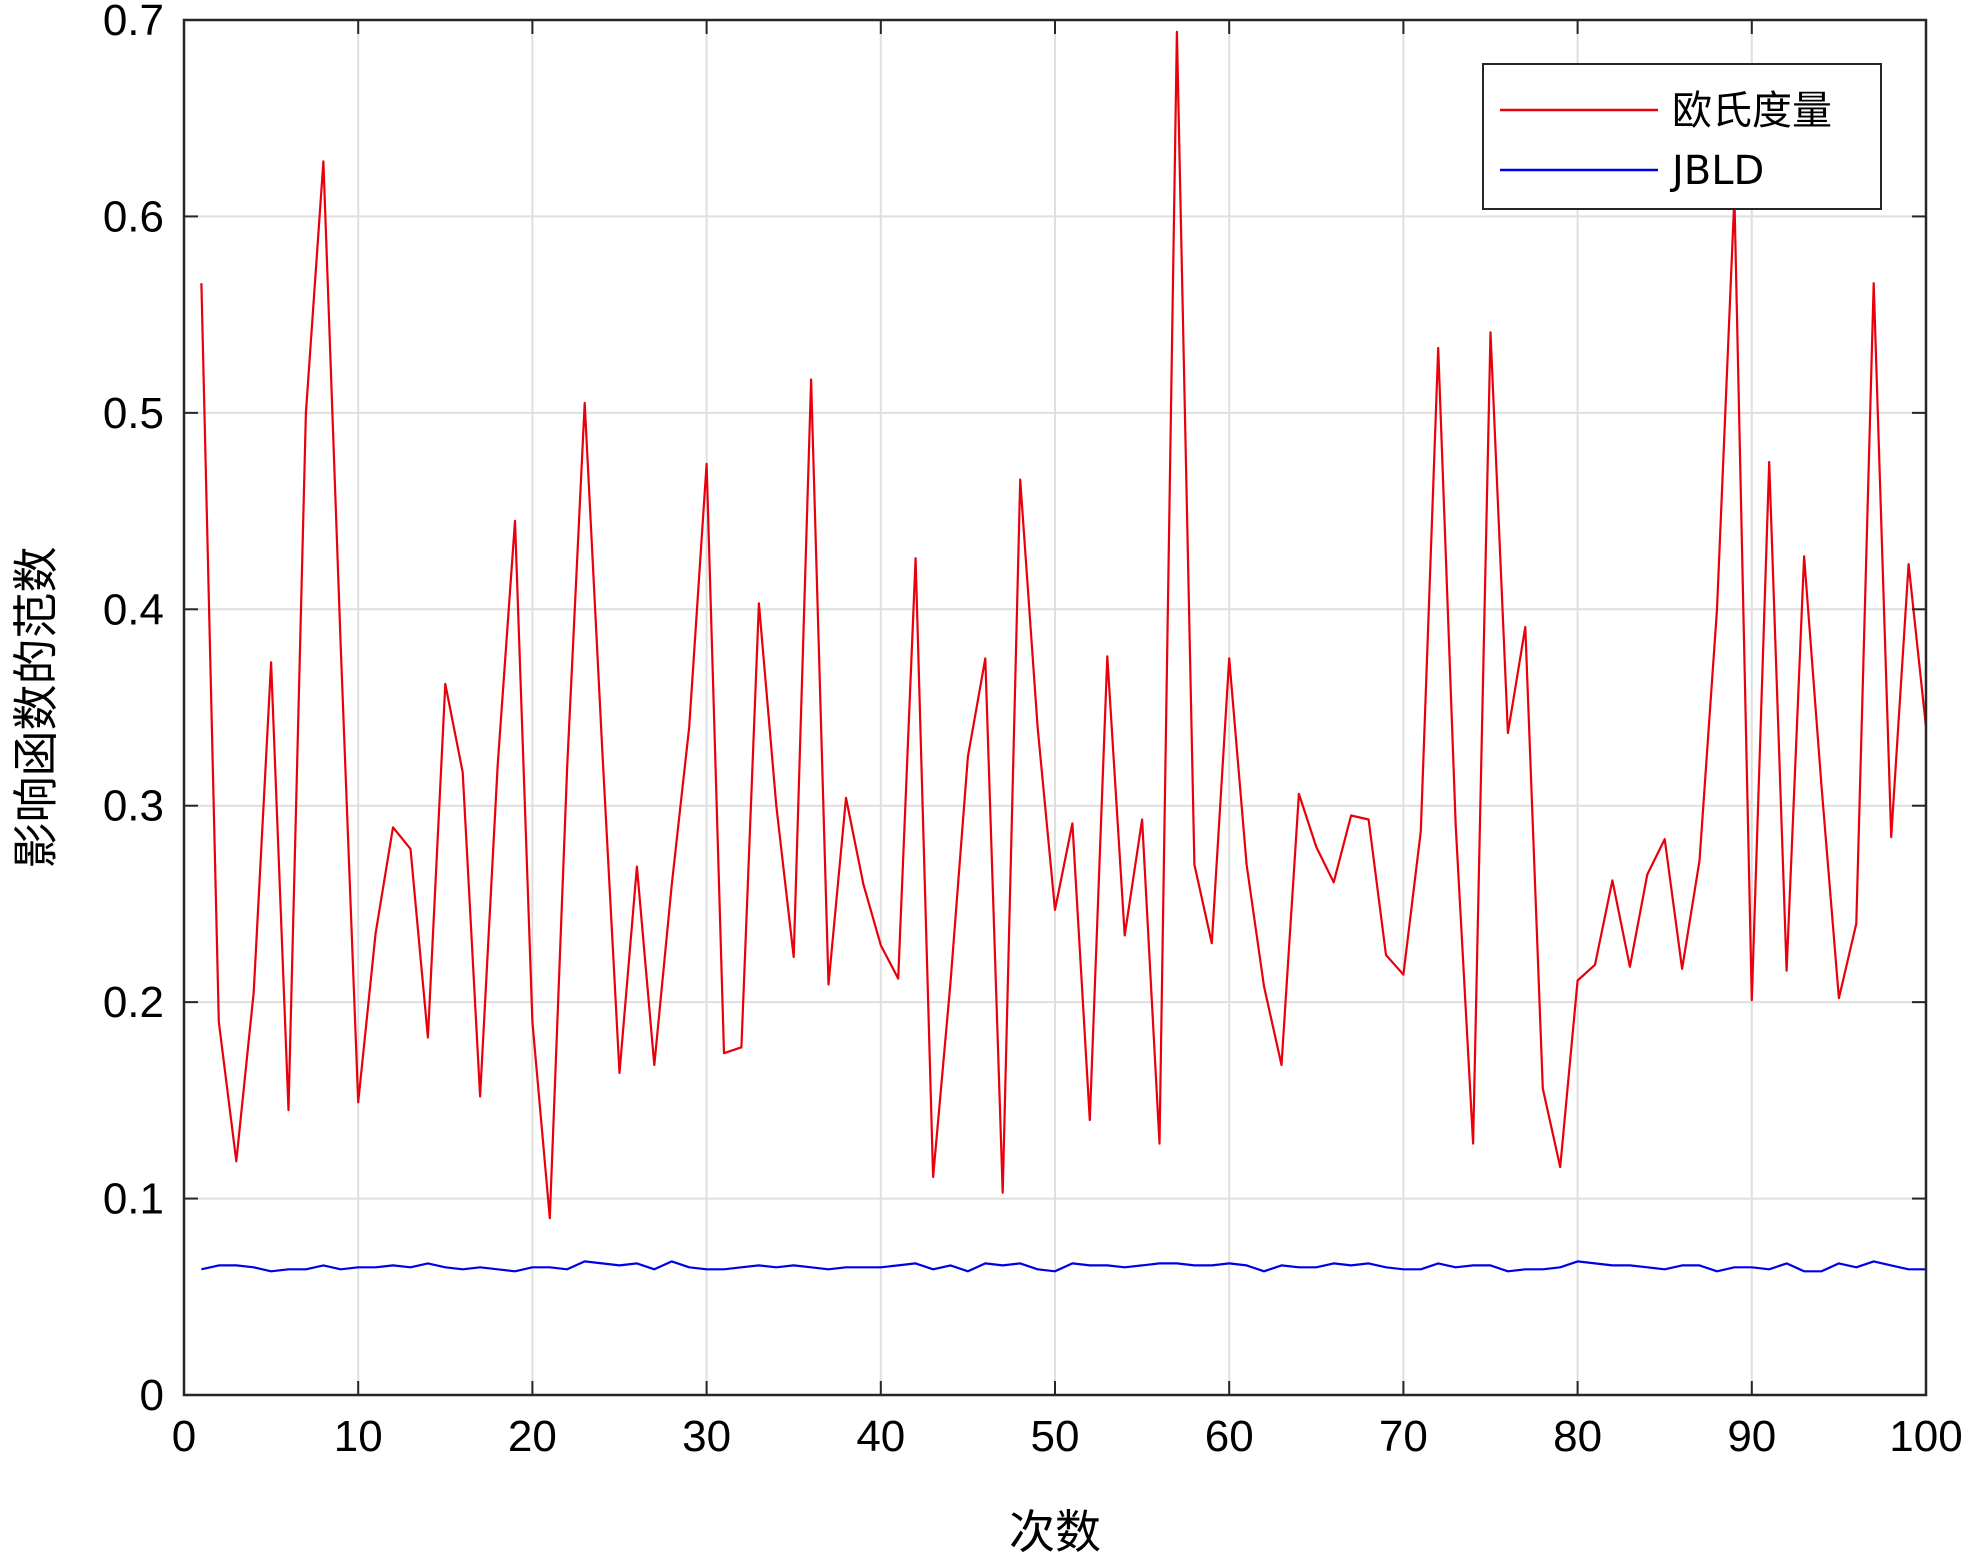  Describe the element at coordinates (36, 708) in the screenshot. I see `y-axis-title: 影响函数的范数` at that location.